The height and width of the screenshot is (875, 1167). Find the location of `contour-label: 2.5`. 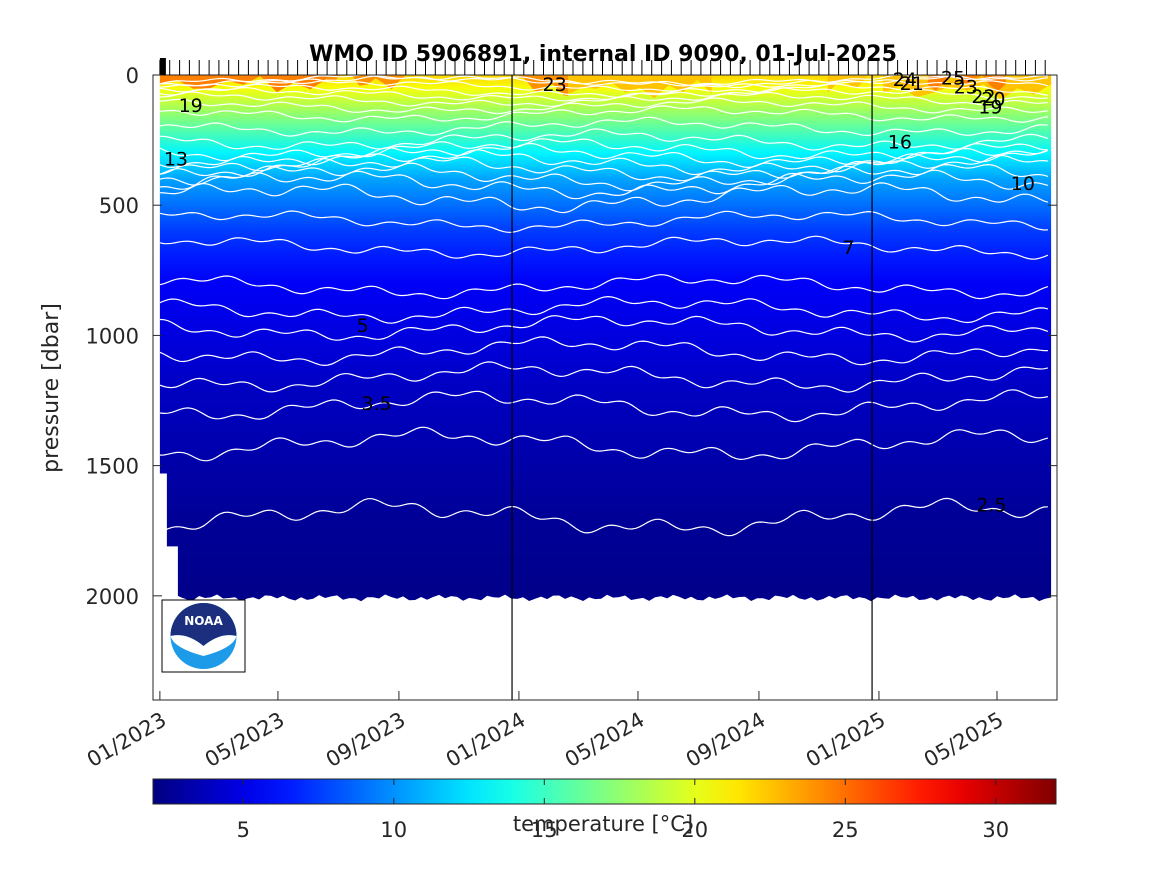

contour-label: 2.5 is located at coordinates (991, 506).